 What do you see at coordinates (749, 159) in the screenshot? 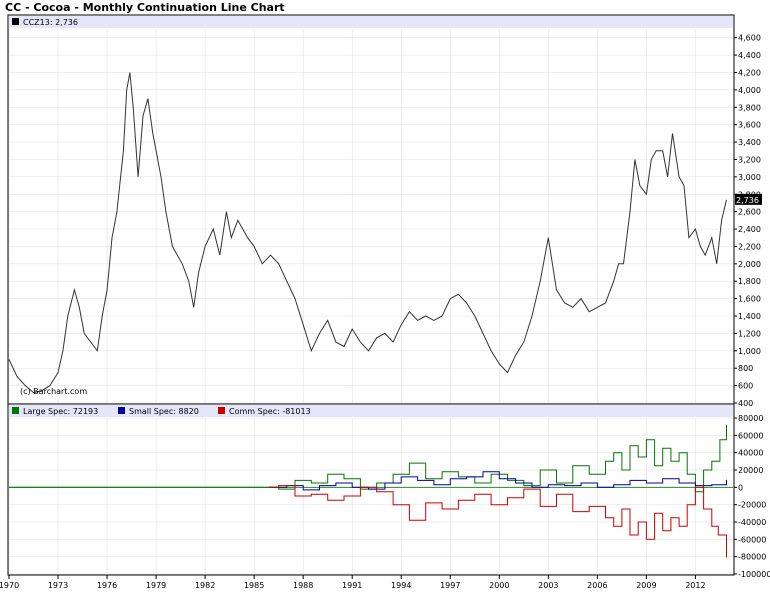
I see `price-y-tick-label: 3,200` at bounding box center [749, 159].